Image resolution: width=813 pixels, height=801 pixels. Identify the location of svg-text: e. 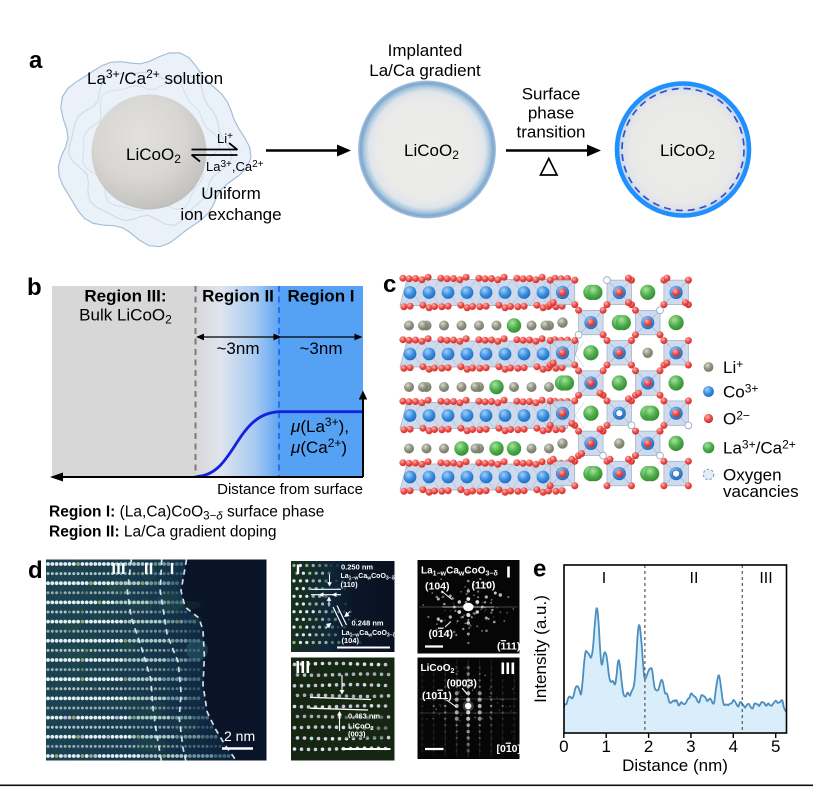
(539, 569).